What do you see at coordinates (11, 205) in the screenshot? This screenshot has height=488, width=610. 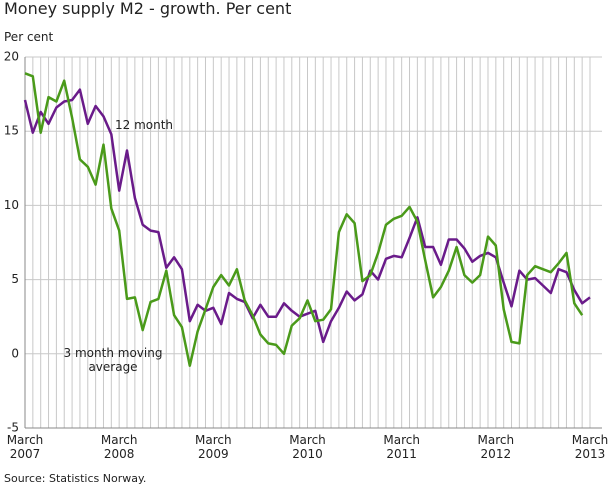 I see `y-tick-label: 10` at bounding box center [11, 205].